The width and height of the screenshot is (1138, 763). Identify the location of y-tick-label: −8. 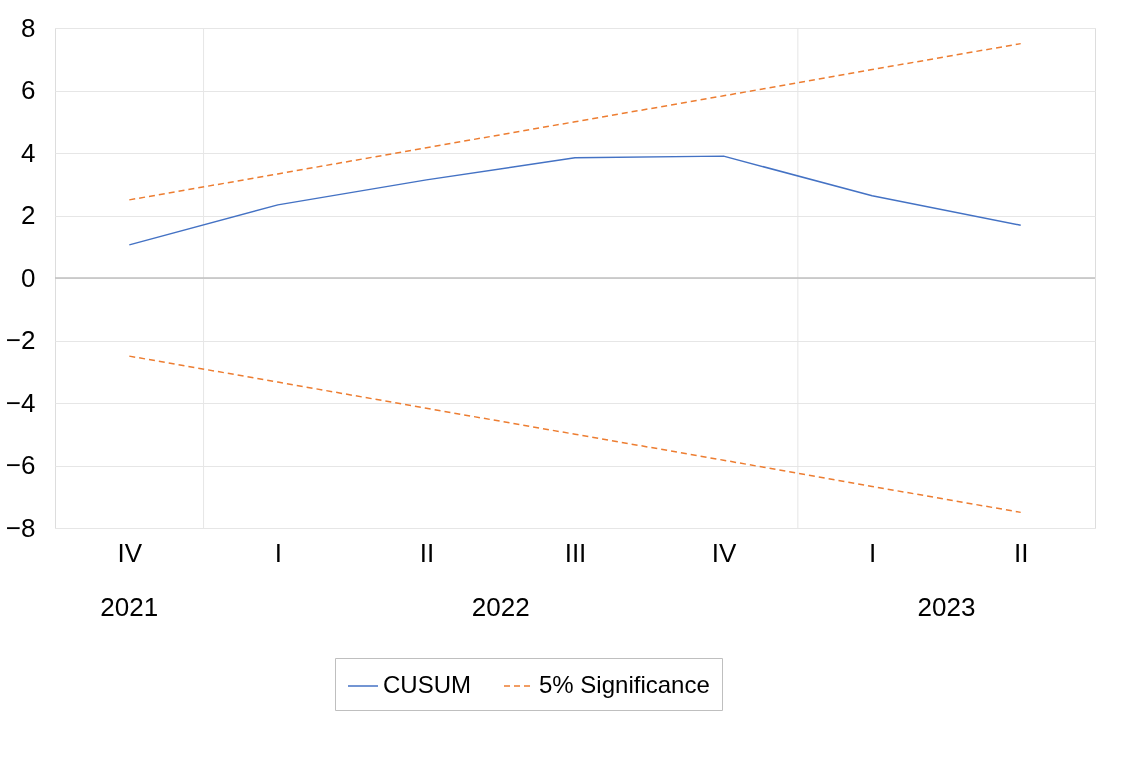
(20, 527).